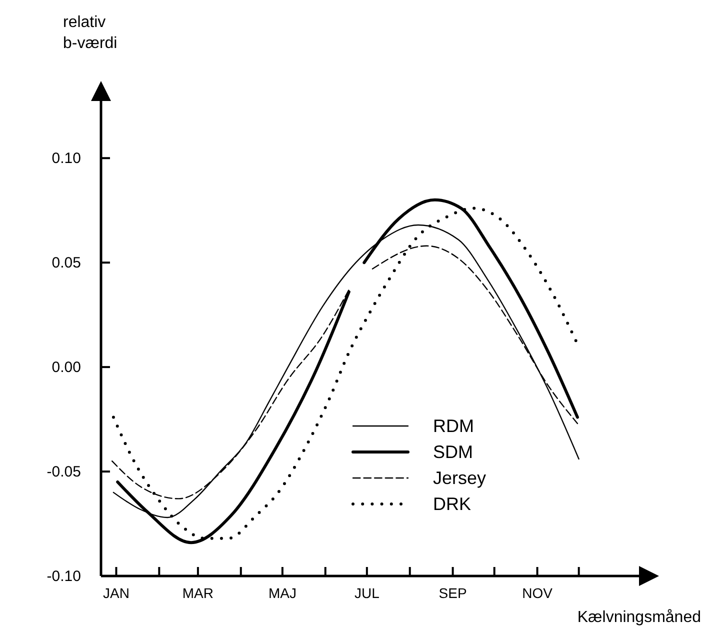 This screenshot has width=721, height=634. What do you see at coordinates (66, 159) in the screenshot?
I see `y-tick-label: 0.10` at bounding box center [66, 159].